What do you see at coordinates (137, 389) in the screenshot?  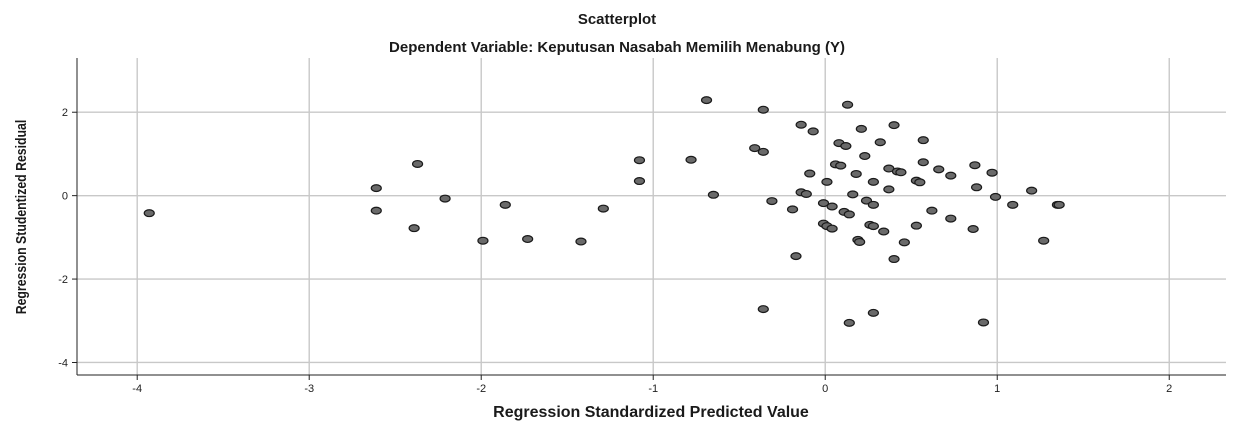 I see `x-tick-label: -4` at bounding box center [137, 389].